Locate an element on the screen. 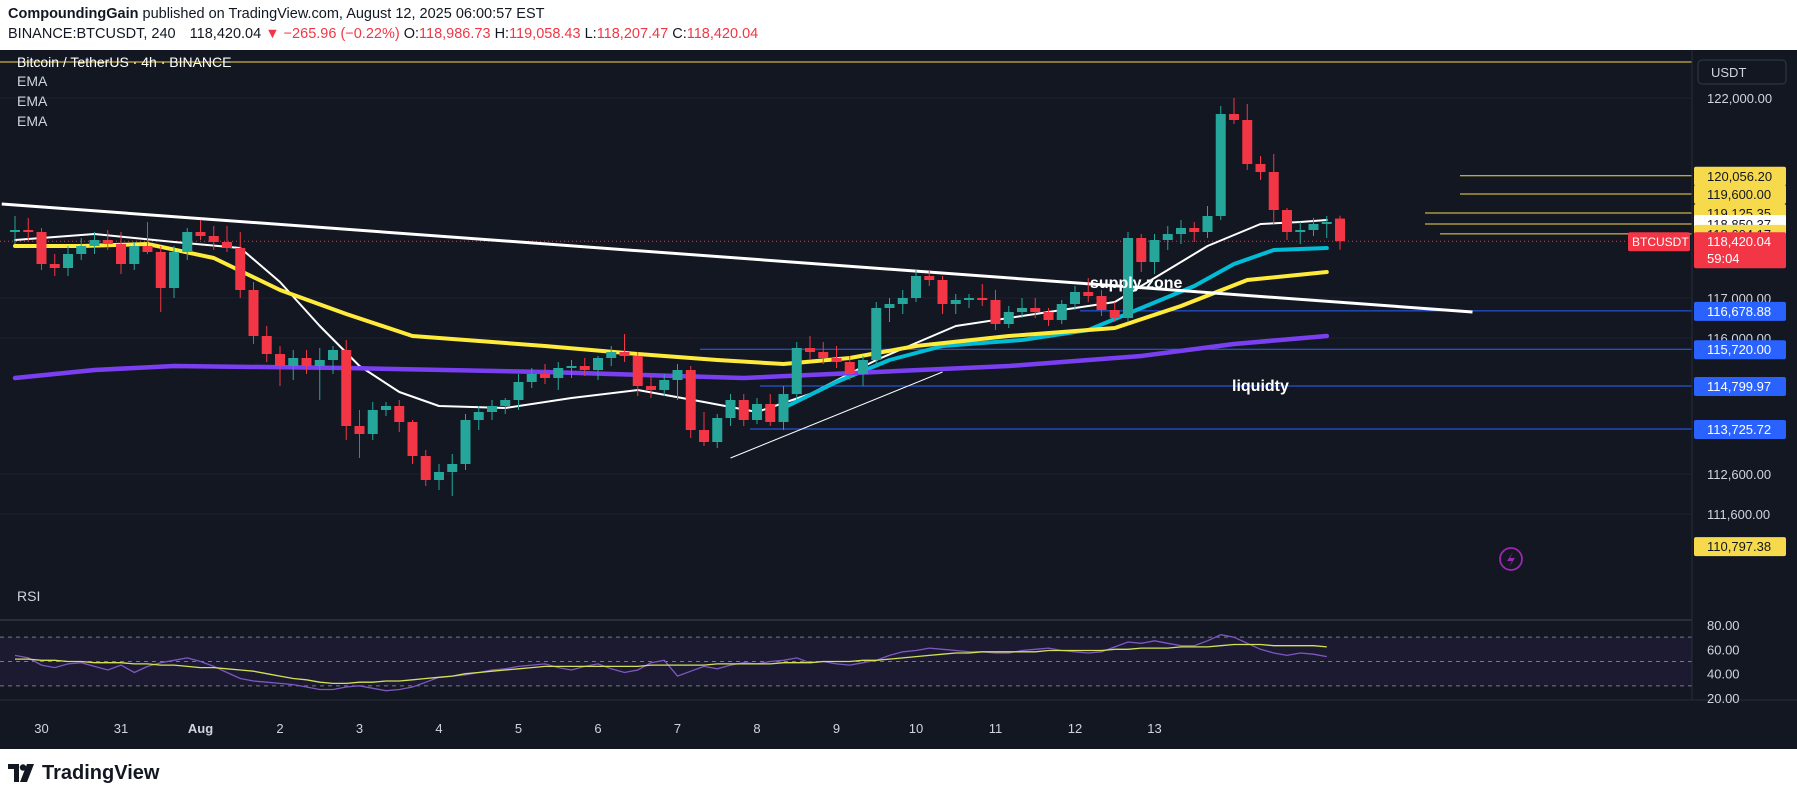 The height and width of the screenshot is (792, 1797). descending-trendline is located at coordinates (737, 258).